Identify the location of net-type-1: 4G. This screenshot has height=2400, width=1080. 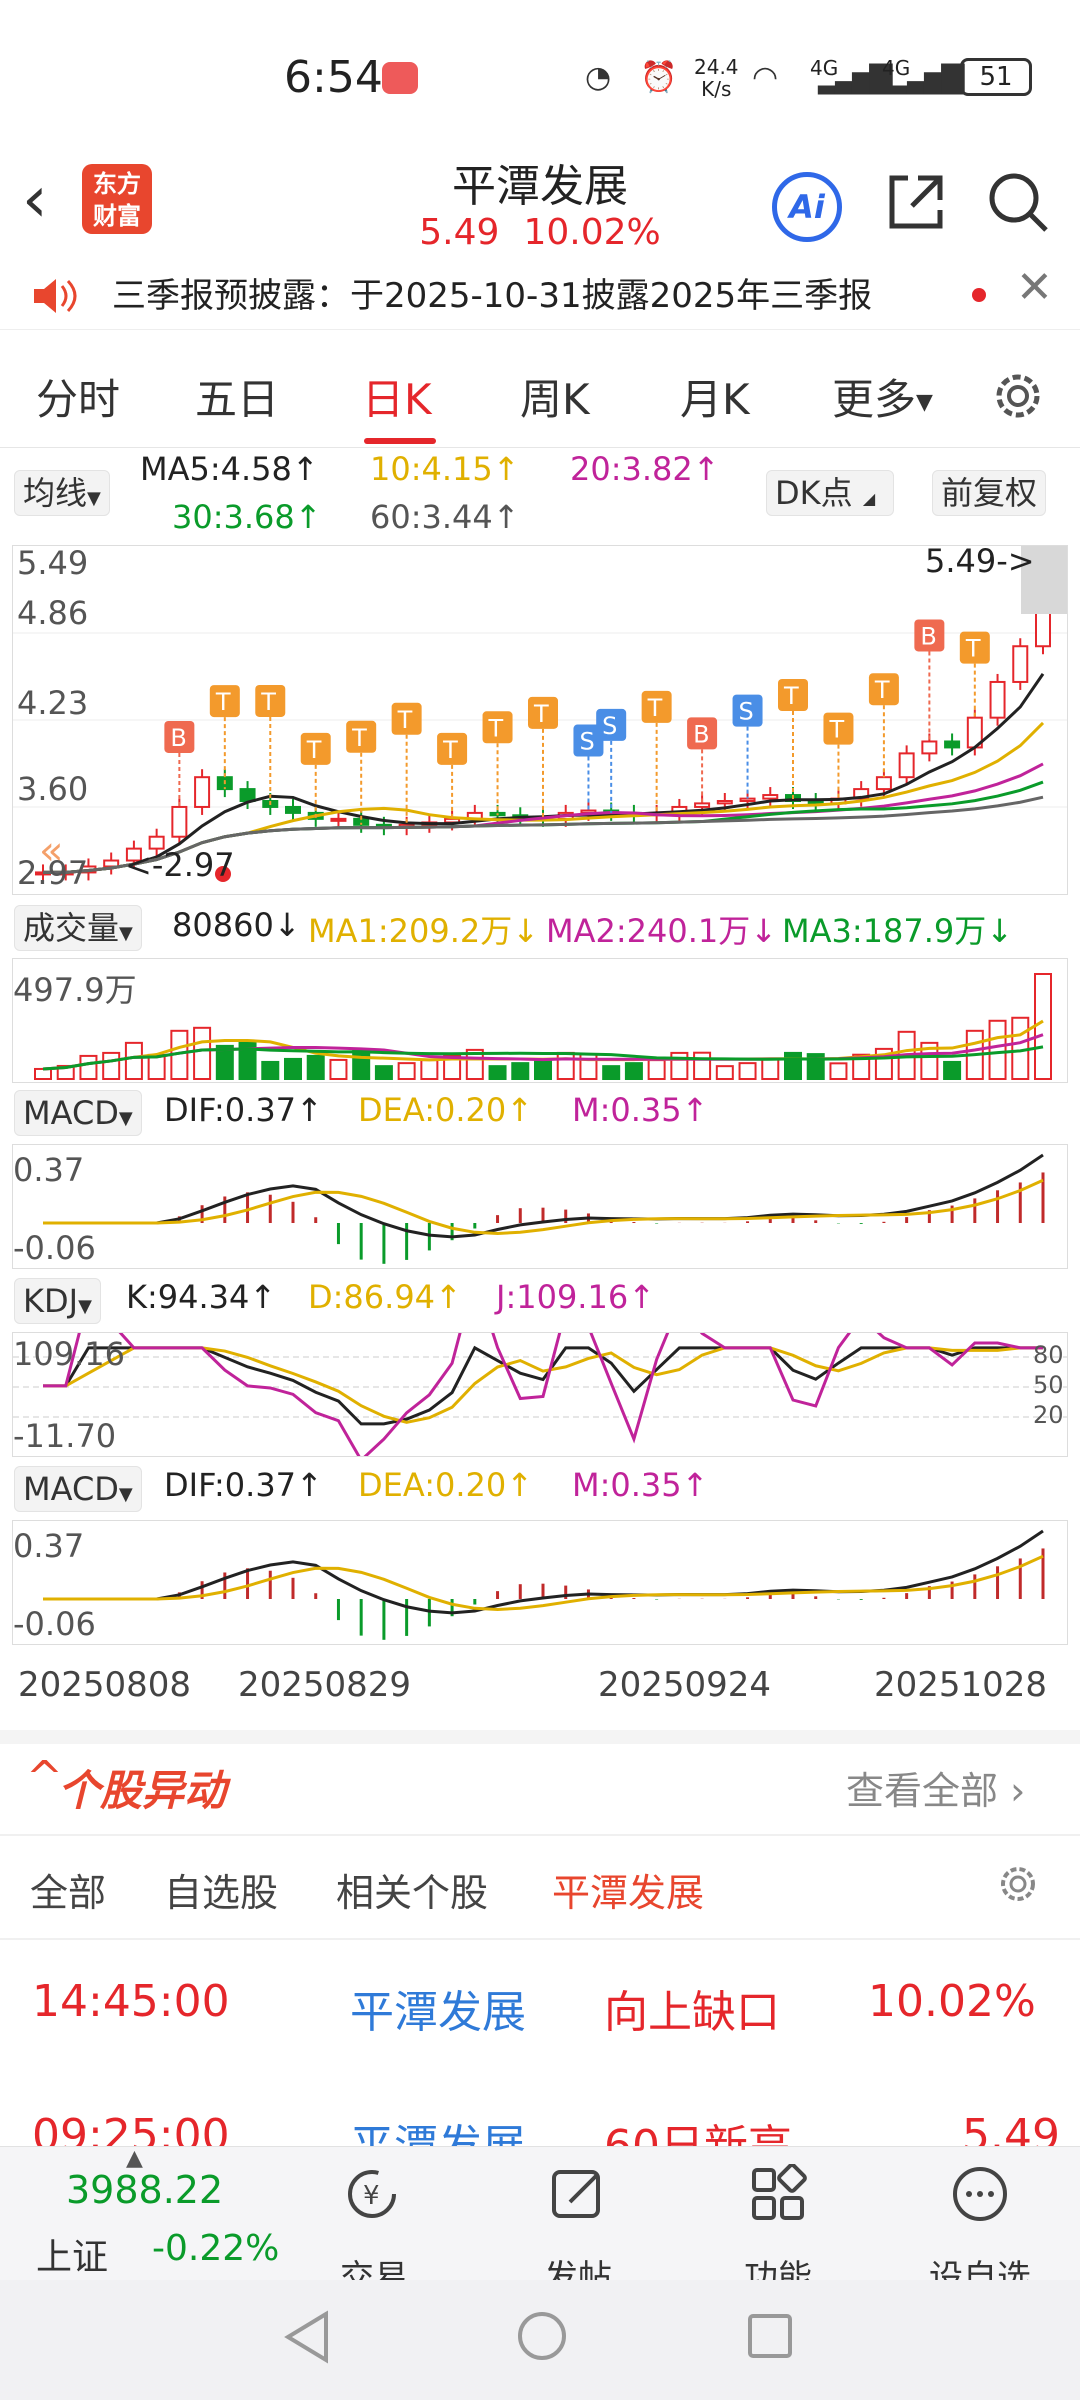
(824, 68).